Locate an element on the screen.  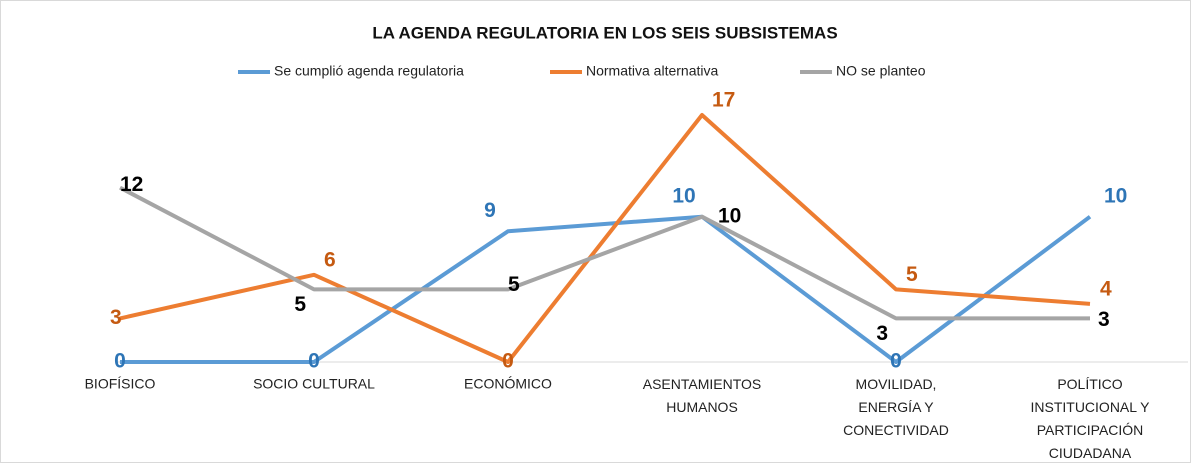
data-label: 17 is located at coordinates (723, 100).